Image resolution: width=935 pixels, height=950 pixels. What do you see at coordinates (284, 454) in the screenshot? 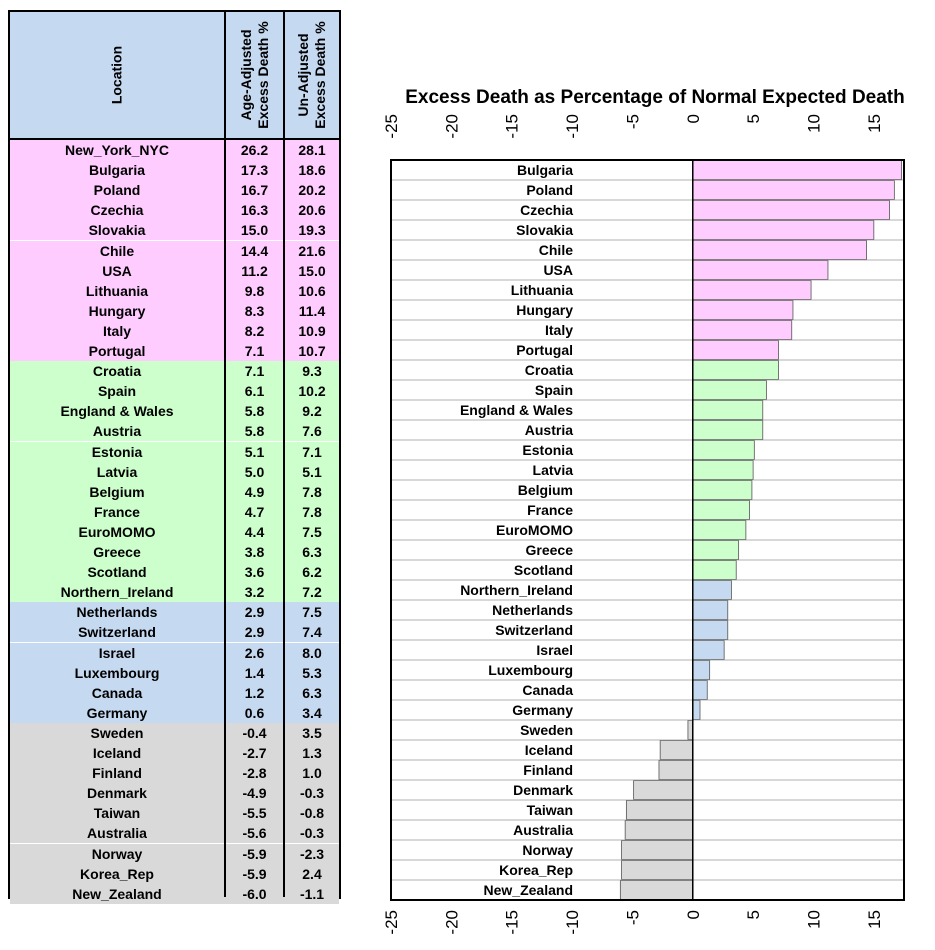
I see `column-divider` at bounding box center [284, 454].